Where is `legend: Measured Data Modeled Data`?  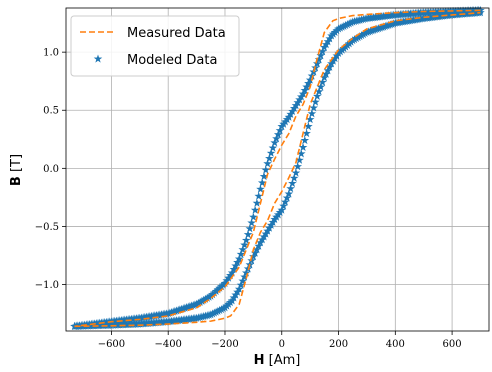 legend: Measured Data Modeled Data is located at coordinates (155, 46).